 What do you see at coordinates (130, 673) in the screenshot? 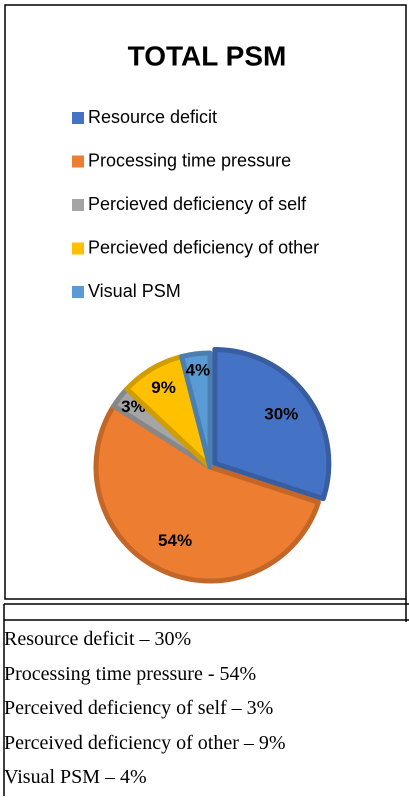
I see `caption-line: Processing time pressure - 54%` at bounding box center [130, 673].